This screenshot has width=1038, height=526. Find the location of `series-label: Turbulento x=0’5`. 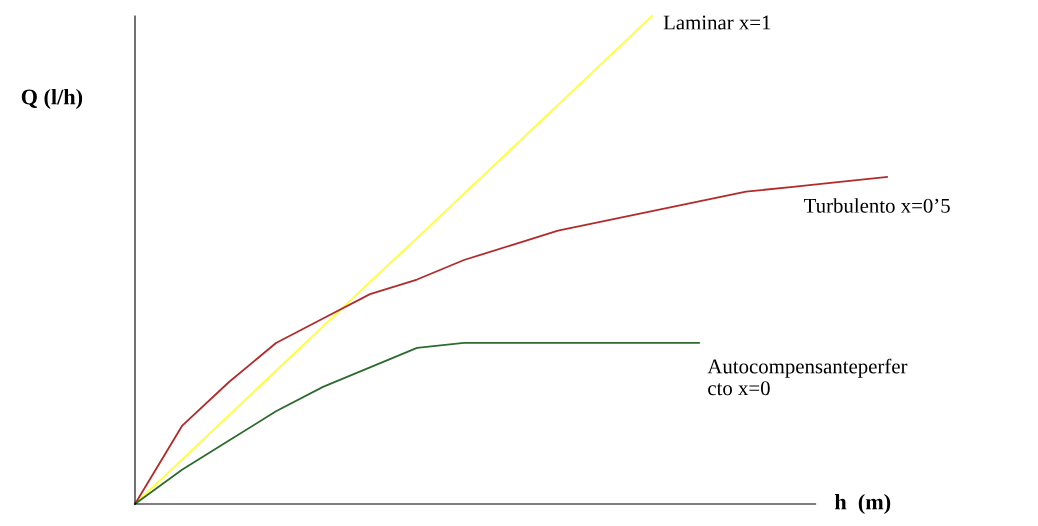

series-label: Turbulento x=0’5 is located at coordinates (877, 205).